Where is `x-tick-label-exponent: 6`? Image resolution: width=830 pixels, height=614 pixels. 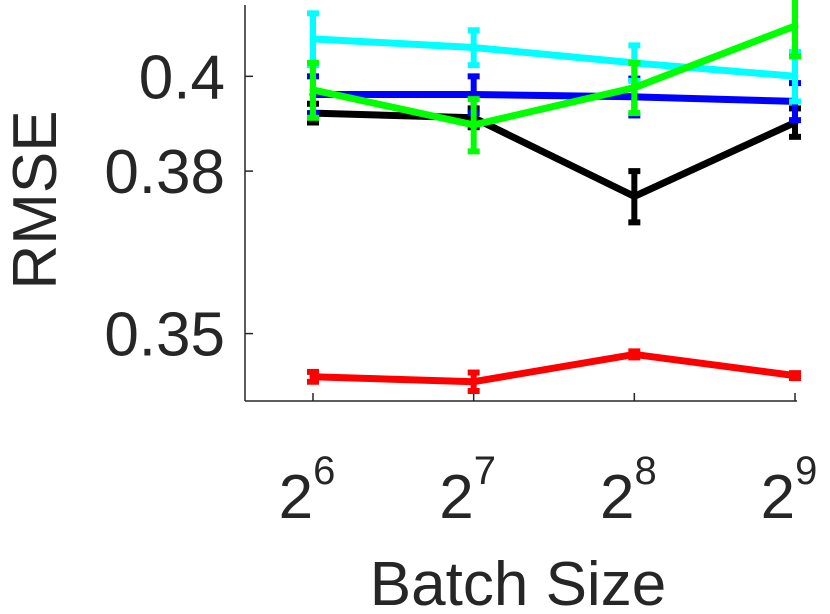
x-tick-label-exponent: 6 is located at coordinates (324, 471).